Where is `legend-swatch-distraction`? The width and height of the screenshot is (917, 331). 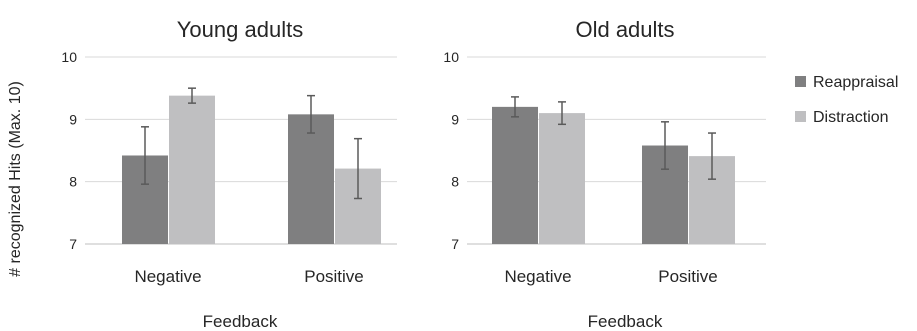 legend-swatch-distraction is located at coordinates (800, 116).